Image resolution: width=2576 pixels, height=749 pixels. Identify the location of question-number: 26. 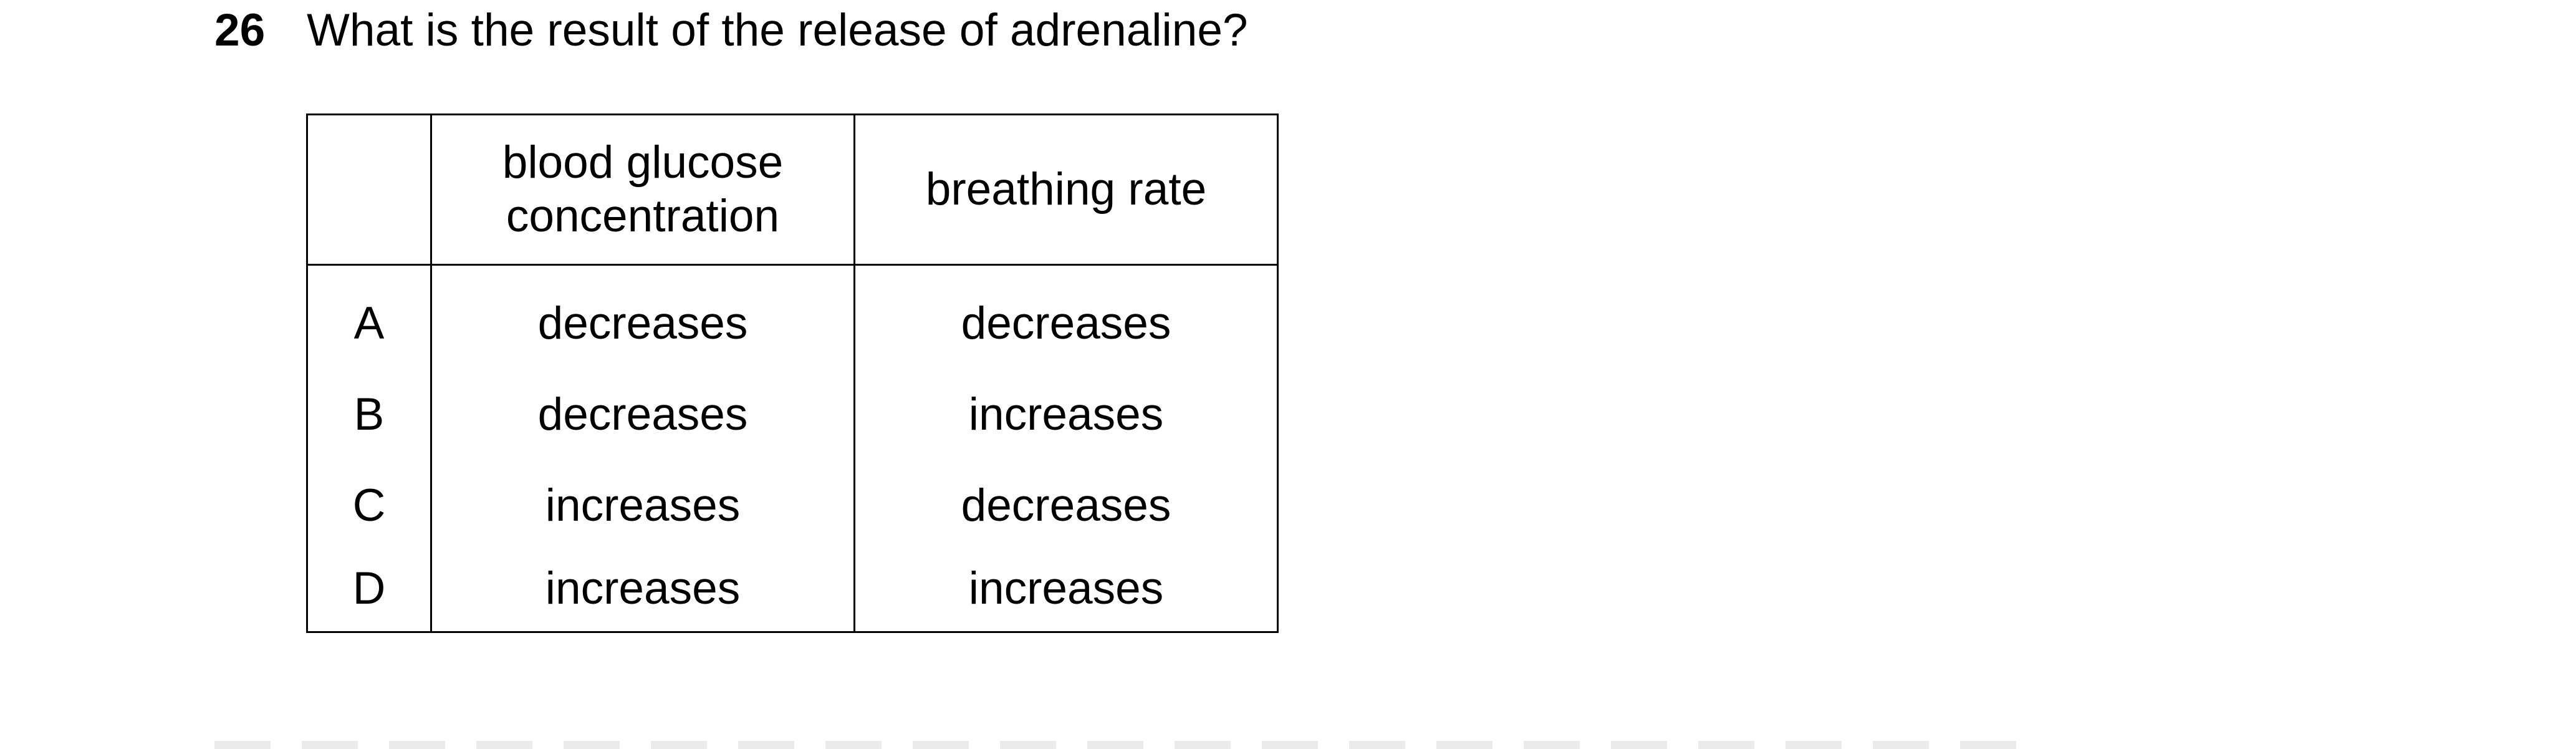
(240, 30).